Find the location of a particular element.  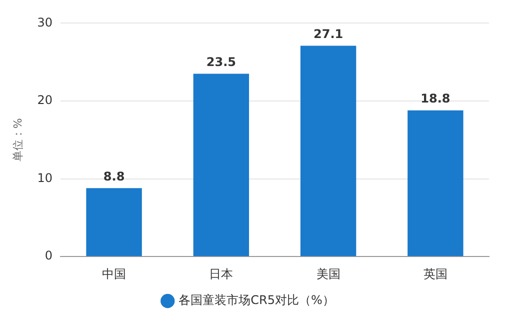

data-label: 27.1 is located at coordinates (328, 33).